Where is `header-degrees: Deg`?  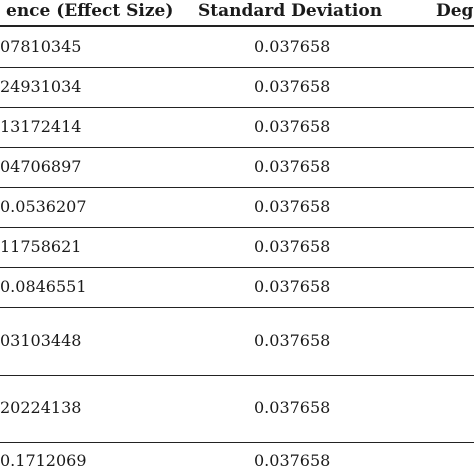
header-degrees: Deg is located at coordinates (455, 11).